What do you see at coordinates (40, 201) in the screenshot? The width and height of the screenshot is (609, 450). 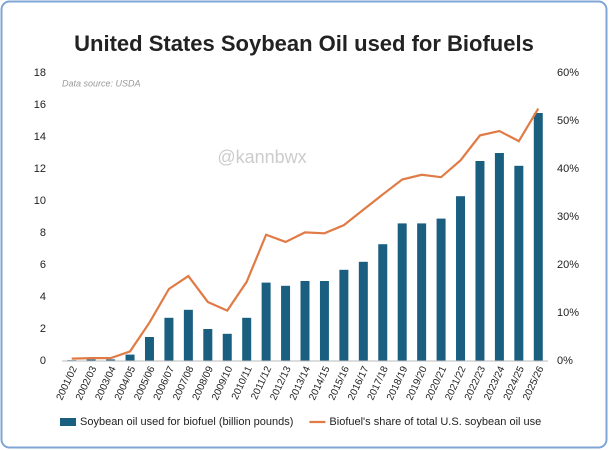 I see `y-tick-label: 10` at bounding box center [40, 201].